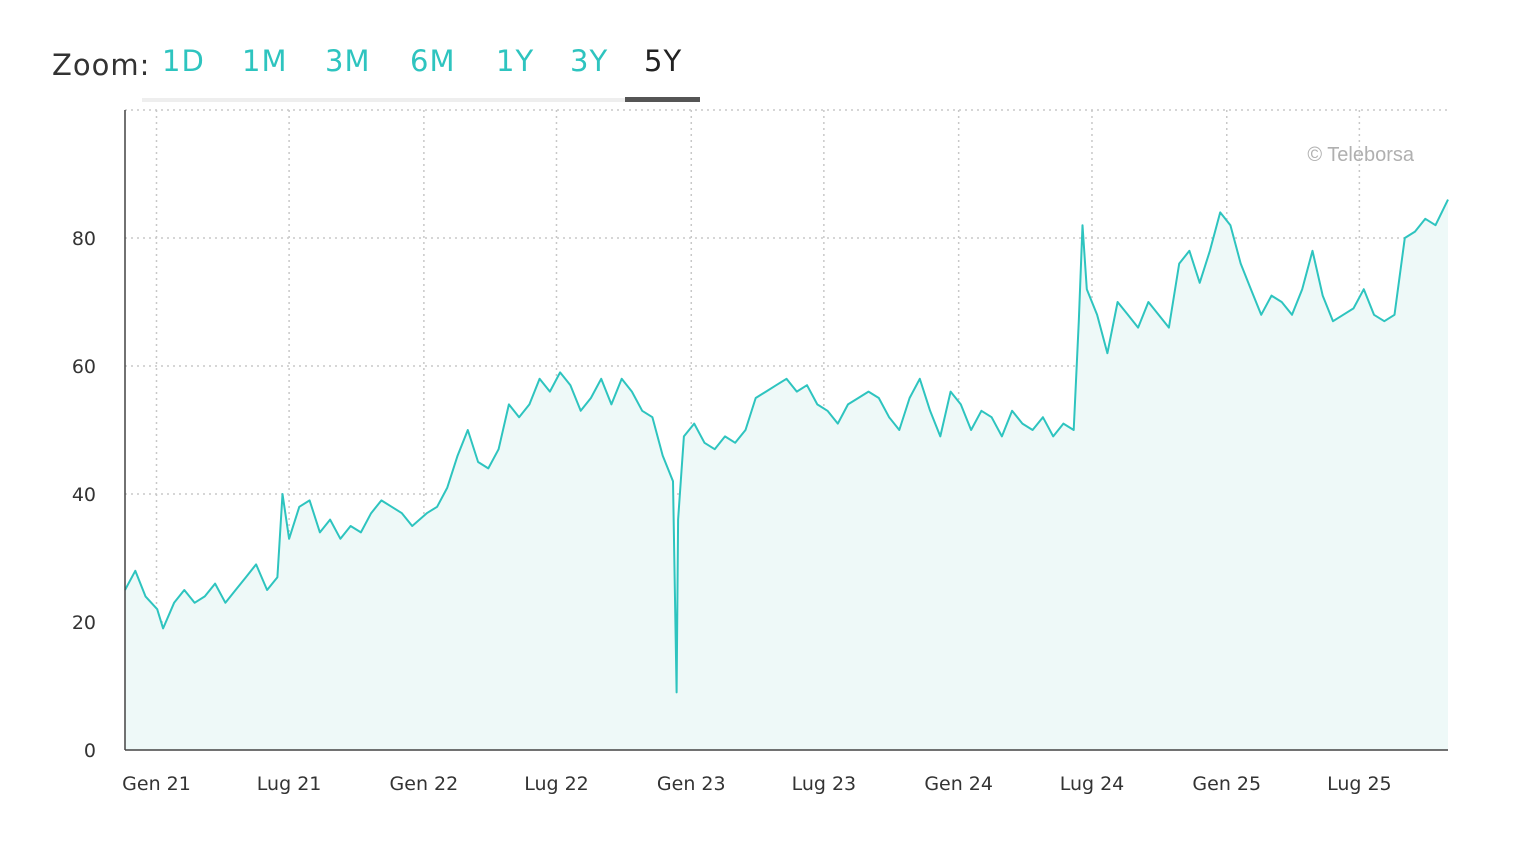 This screenshot has width=1526, height=864. Describe the element at coordinates (424, 784) in the screenshot. I see `x-tick-label: Gen 22` at that location.